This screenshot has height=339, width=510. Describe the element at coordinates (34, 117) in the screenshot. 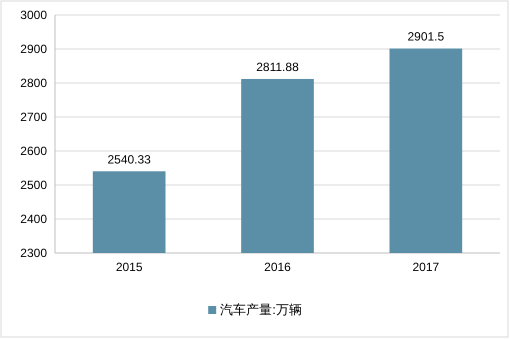

I see `y-tick-label: 2700` at that location.